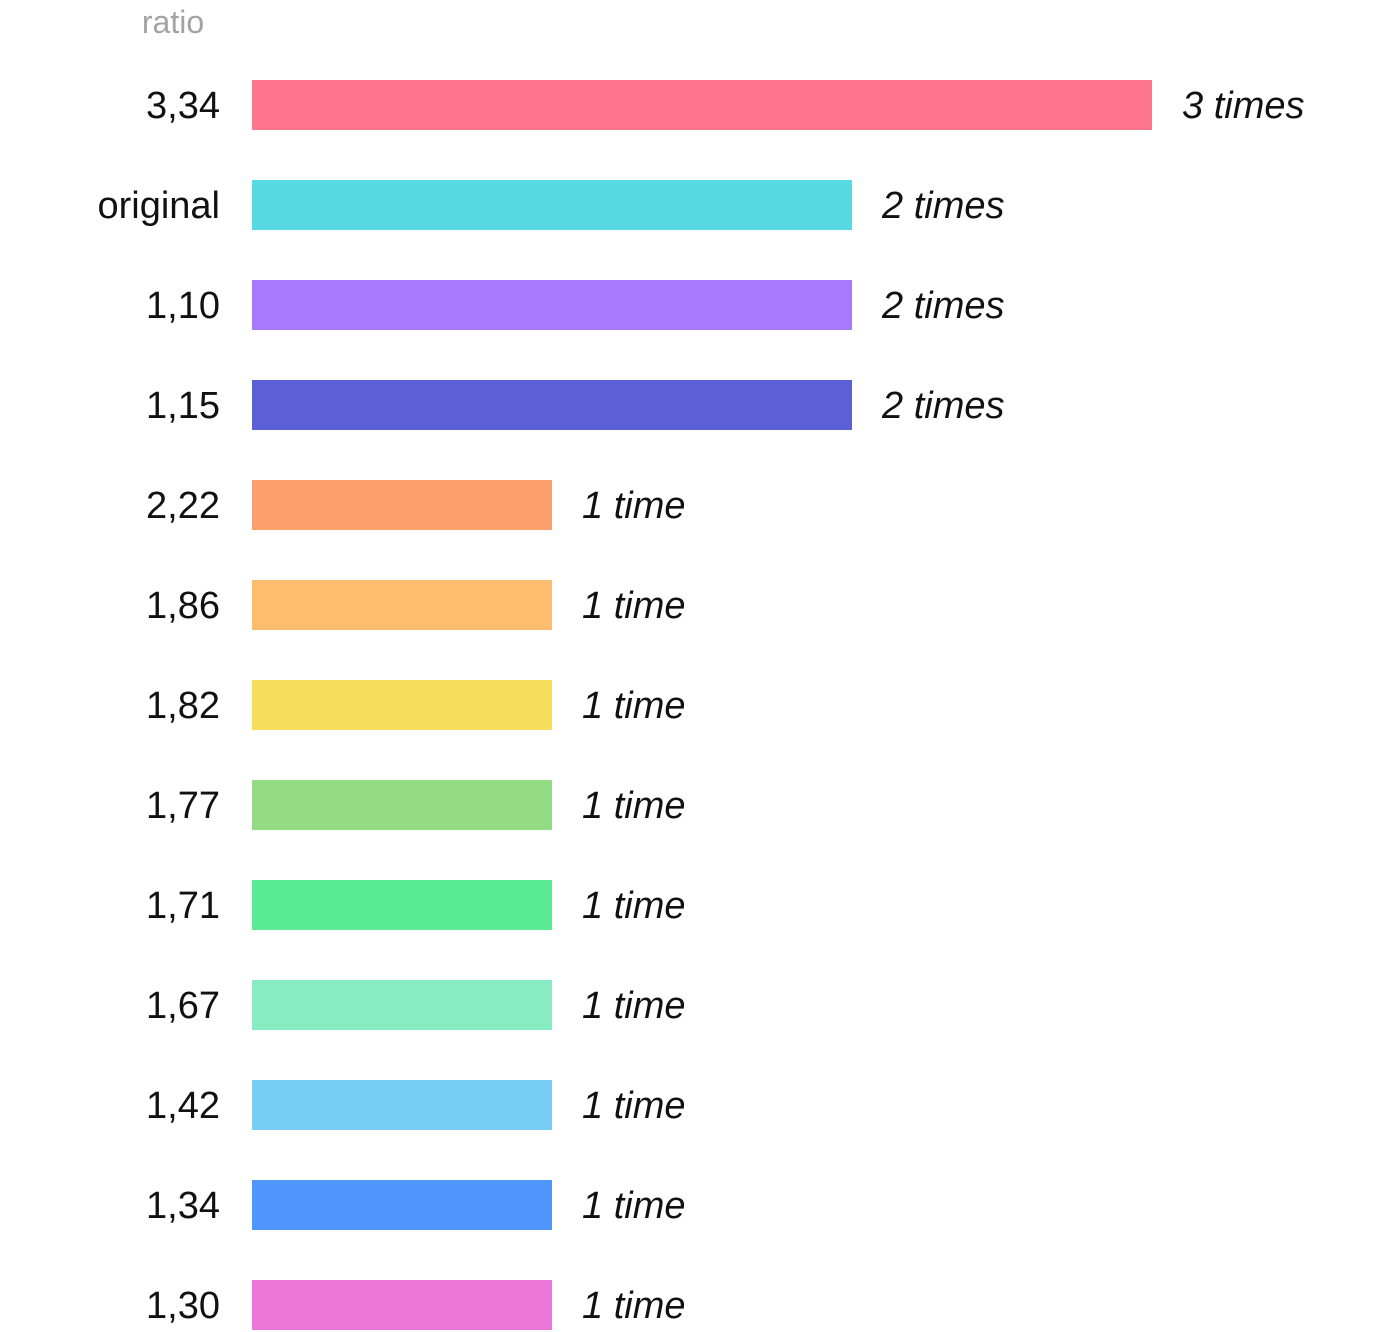  Describe the element at coordinates (183, 1206) in the screenshot. I see `category-label: 1,34` at that location.